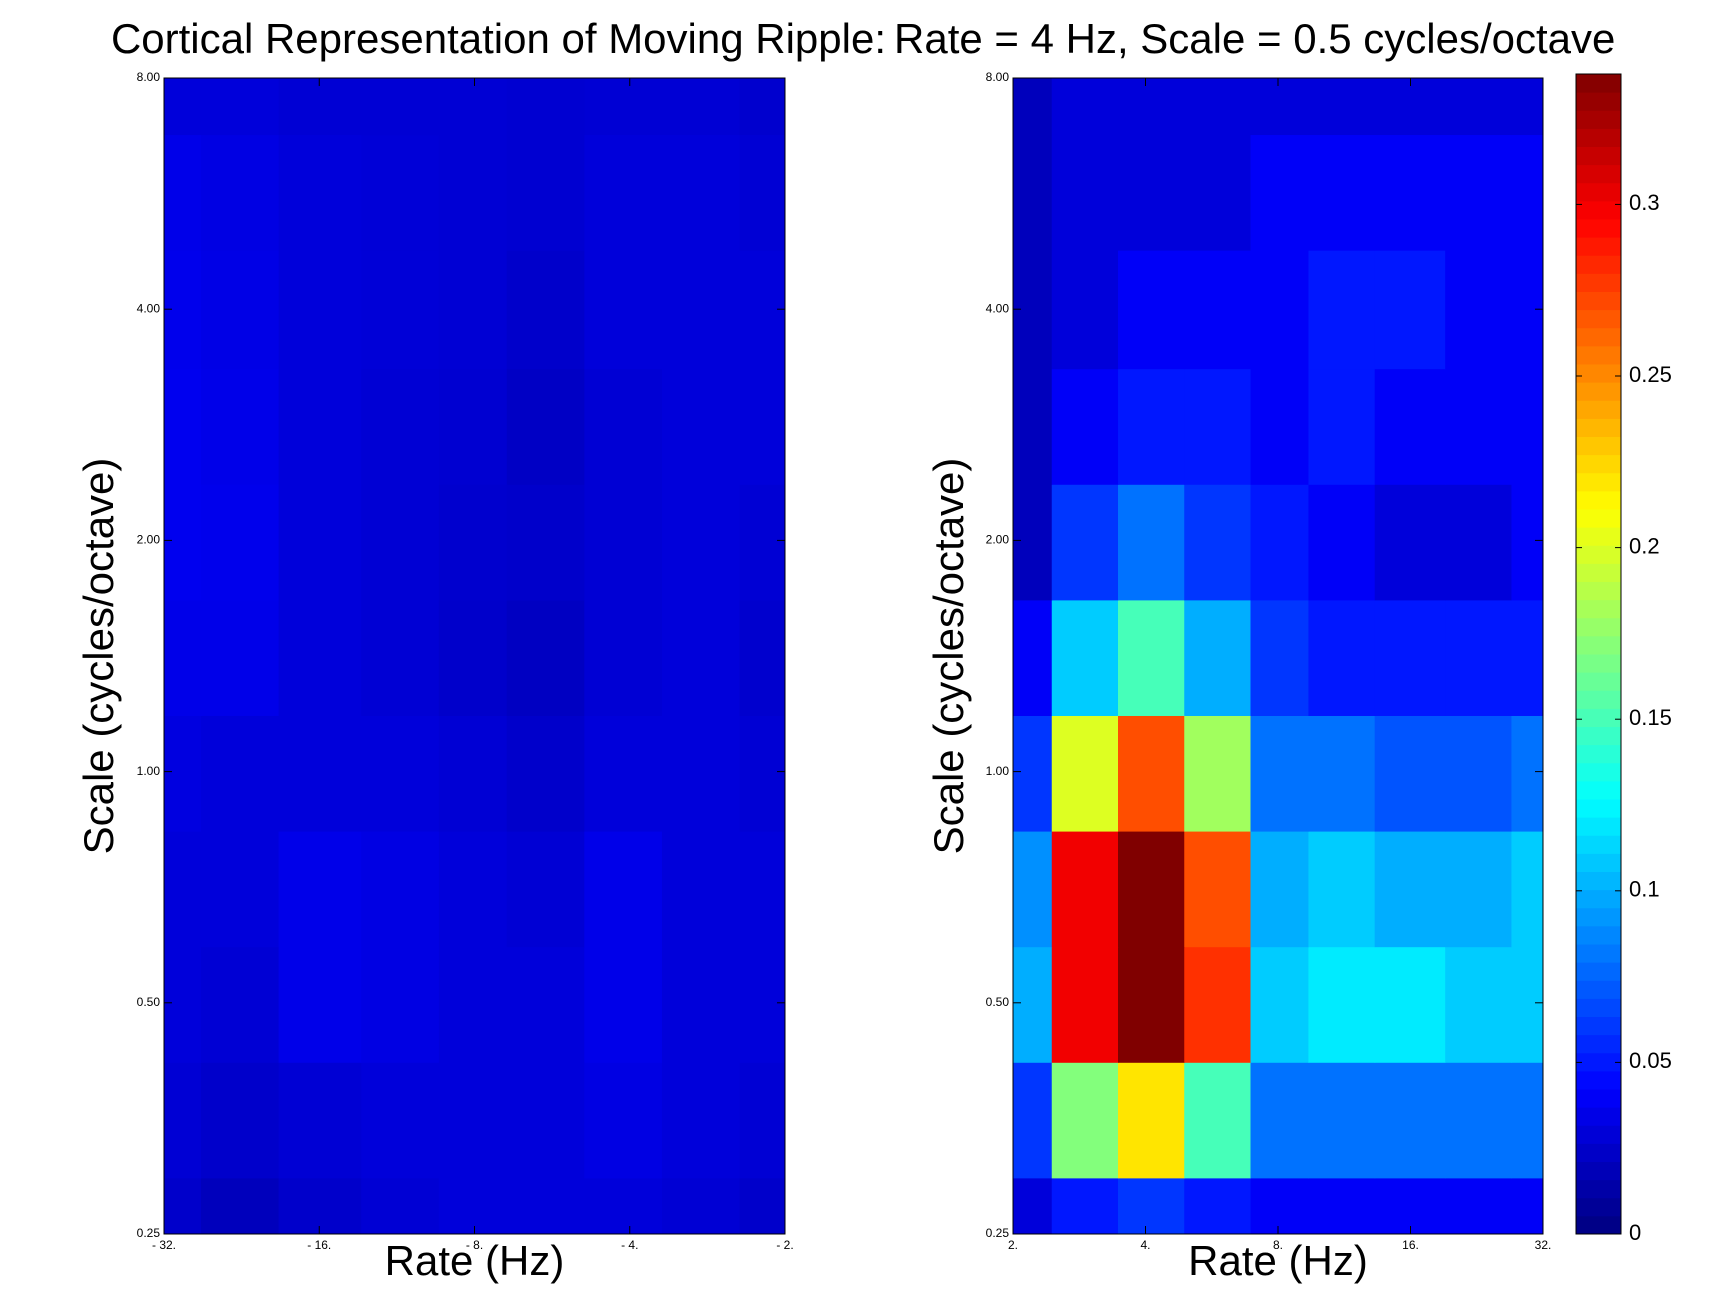 The height and width of the screenshot is (1297, 1723). Describe the element at coordinates (1650, 1060) in the screenshot. I see `colorbar-tick-label: 0.05` at that location.